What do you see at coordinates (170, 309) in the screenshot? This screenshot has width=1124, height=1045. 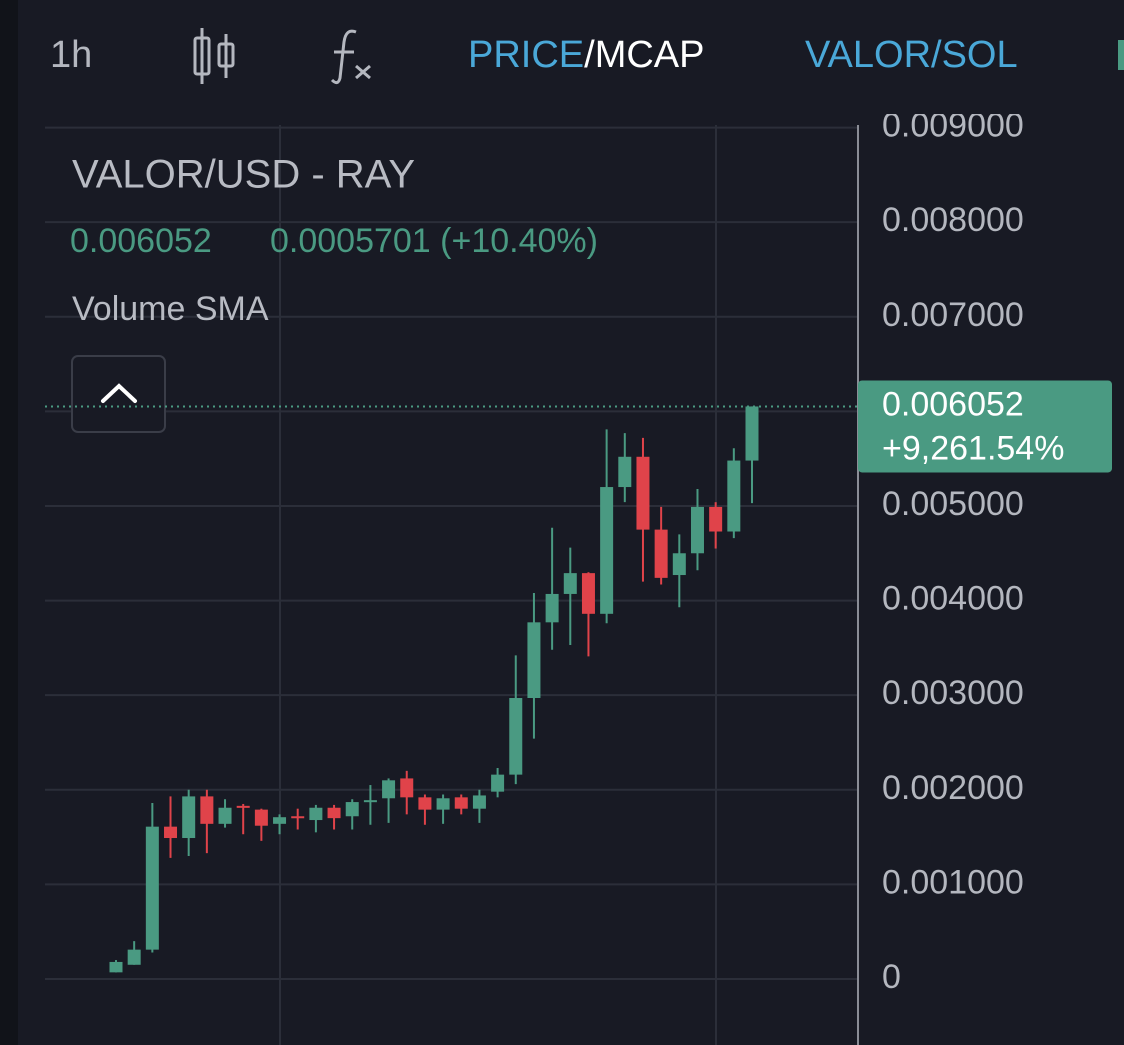 I see `indicator-name: Volume SMA` at bounding box center [170, 309].